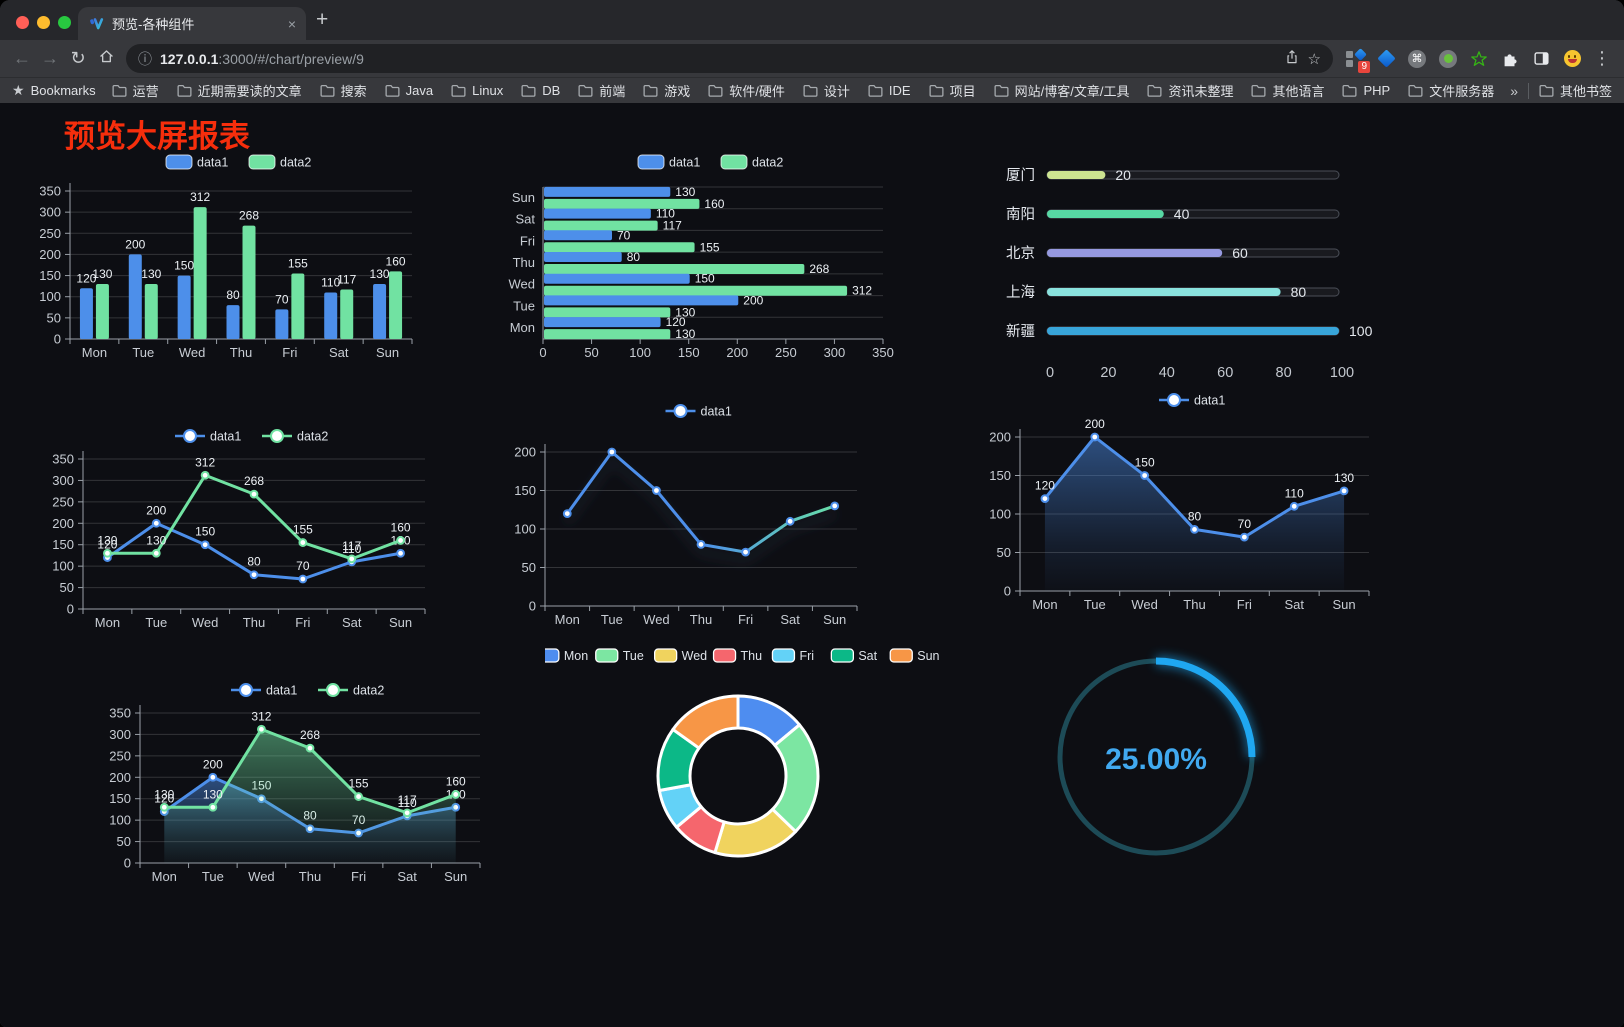 This screenshot has height=1027, width=1624. What do you see at coordinates (322, 19) in the screenshot?
I see `new-tab-button: +` at bounding box center [322, 19].